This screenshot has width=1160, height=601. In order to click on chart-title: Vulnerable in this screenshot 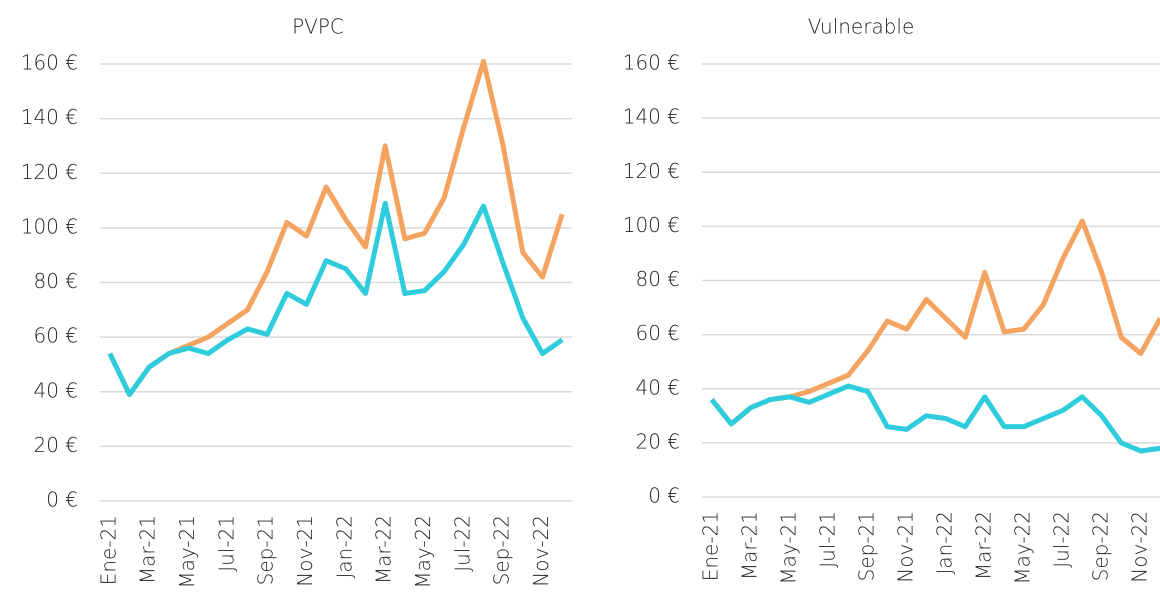, I will do `click(861, 27)`.